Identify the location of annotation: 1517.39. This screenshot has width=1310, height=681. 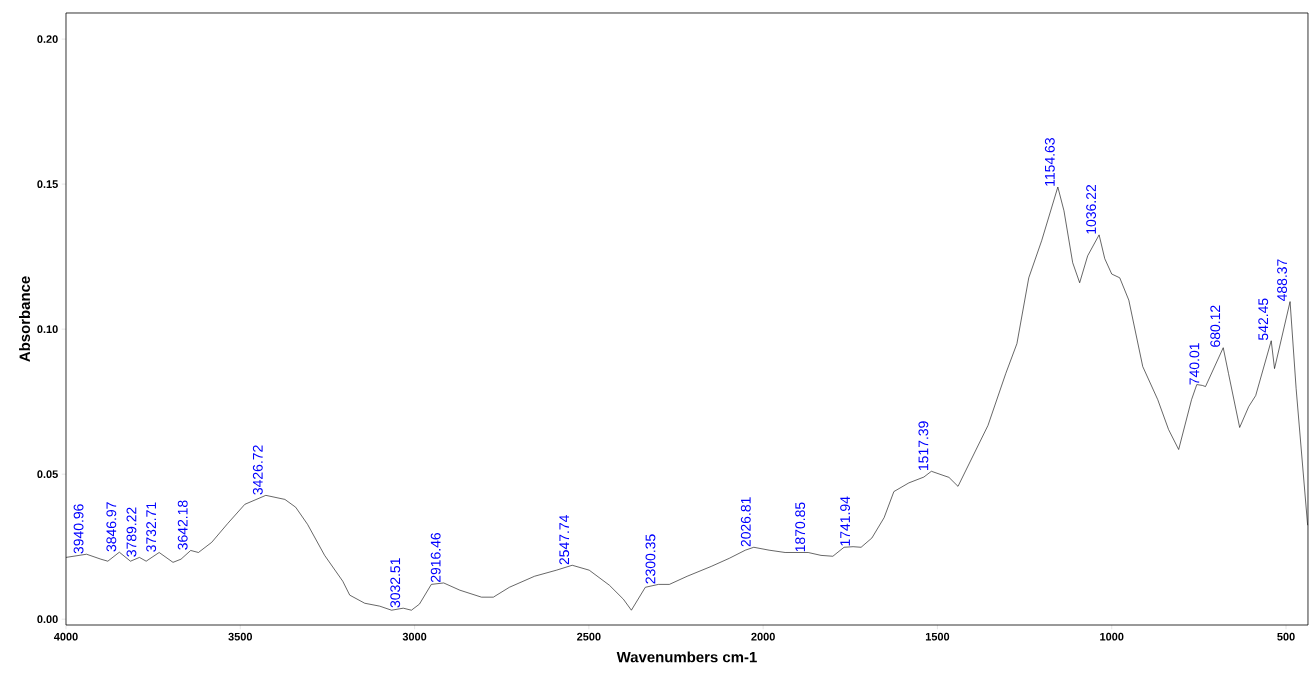
(923, 446).